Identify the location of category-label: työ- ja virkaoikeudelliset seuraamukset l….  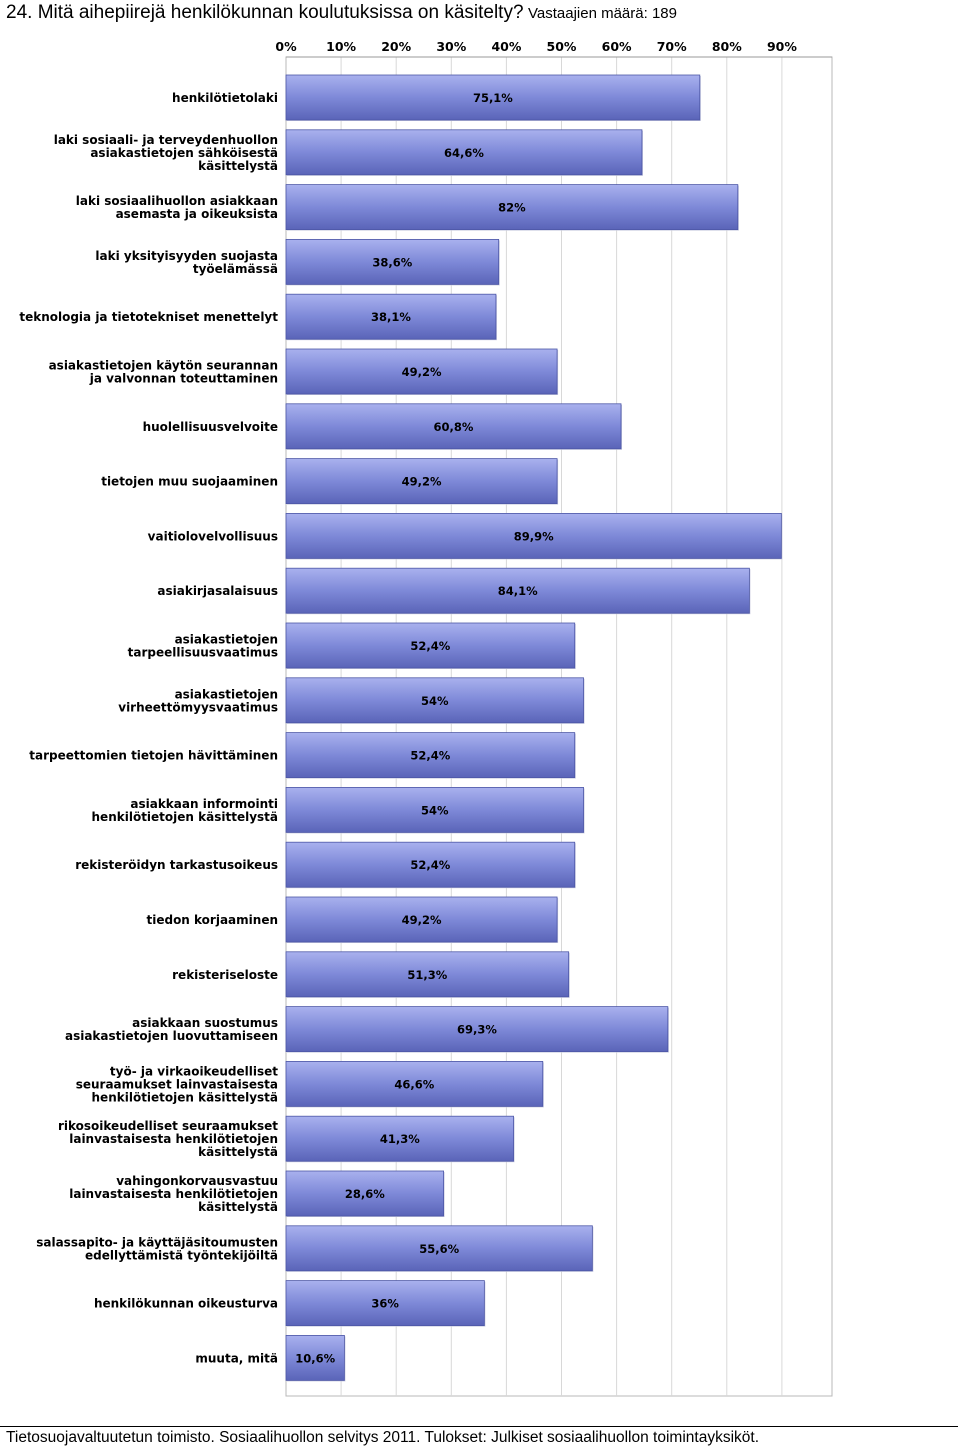
(177, 1084).